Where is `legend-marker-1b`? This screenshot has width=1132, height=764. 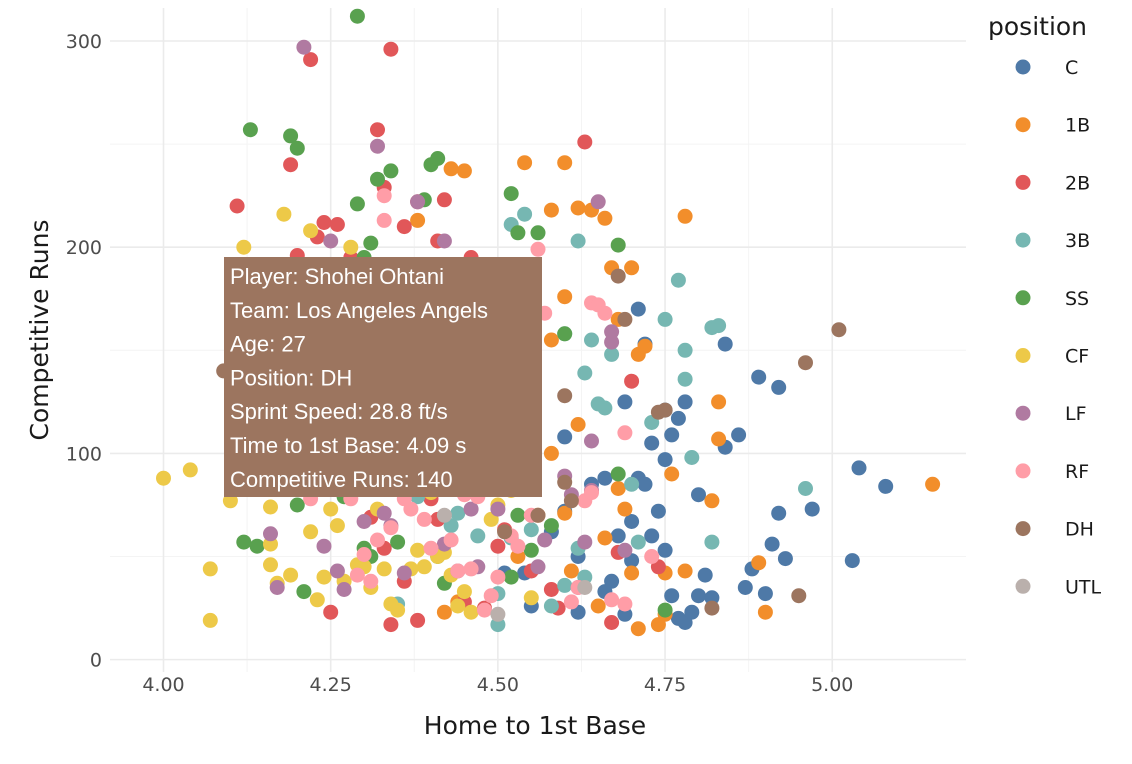
legend-marker-1b is located at coordinates (1023, 125).